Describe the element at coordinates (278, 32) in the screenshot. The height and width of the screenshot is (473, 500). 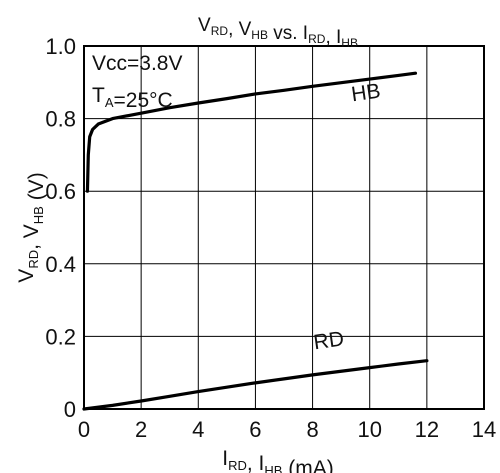
I see `chart-title: VRD, VHB vs. IRD, IHB` at that location.